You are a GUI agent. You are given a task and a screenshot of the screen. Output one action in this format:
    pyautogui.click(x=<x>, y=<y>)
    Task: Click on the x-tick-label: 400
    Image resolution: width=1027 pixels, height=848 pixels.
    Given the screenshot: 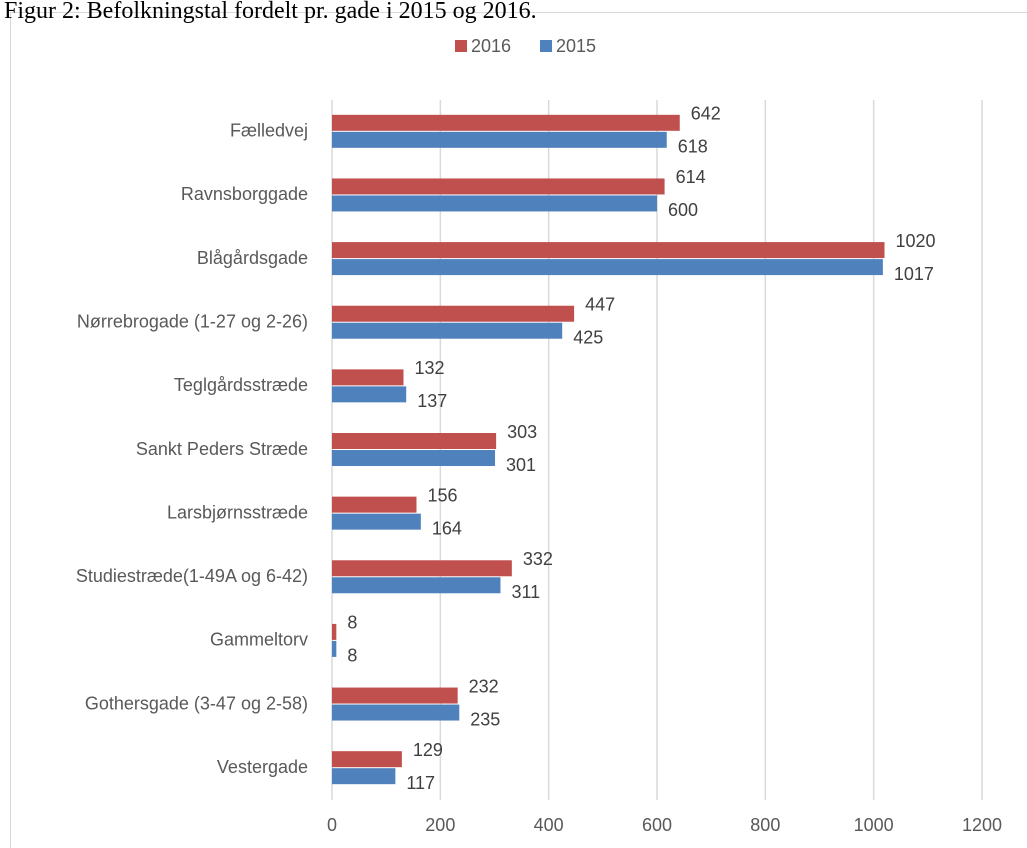 What is the action you would take?
    pyautogui.click(x=549, y=825)
    